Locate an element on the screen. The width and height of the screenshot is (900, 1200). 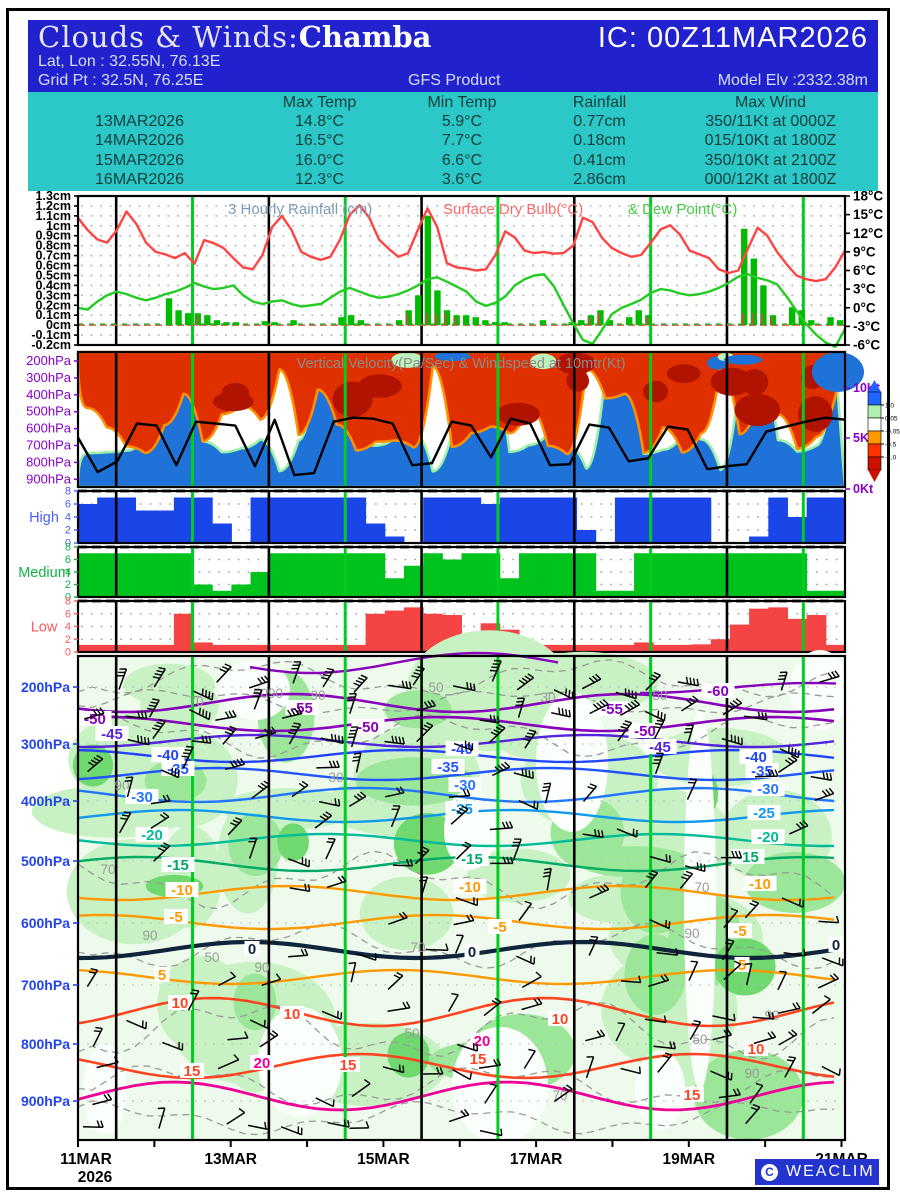
isotherm--55 is located at coordinates (456, 703).